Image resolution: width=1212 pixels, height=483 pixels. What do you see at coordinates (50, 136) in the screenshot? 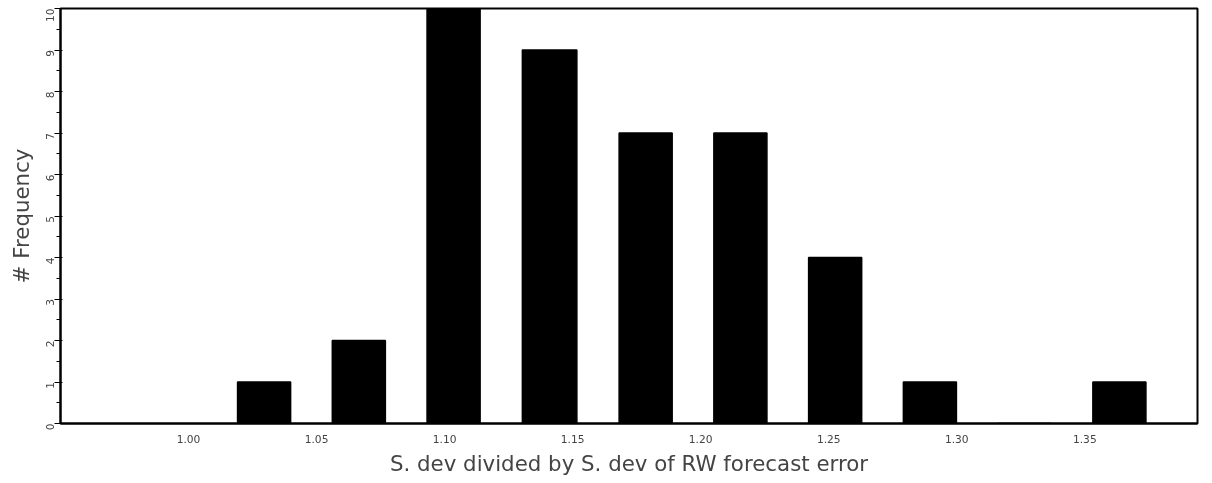
I see `y-tick-label: 7` at bounding box center [50, 136].